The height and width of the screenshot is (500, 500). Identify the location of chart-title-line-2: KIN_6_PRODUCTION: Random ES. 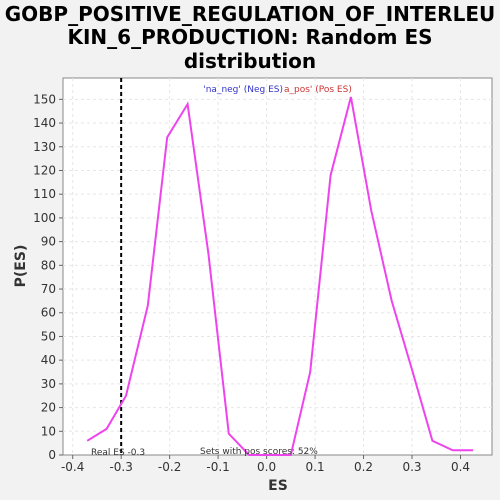
(249, 37).